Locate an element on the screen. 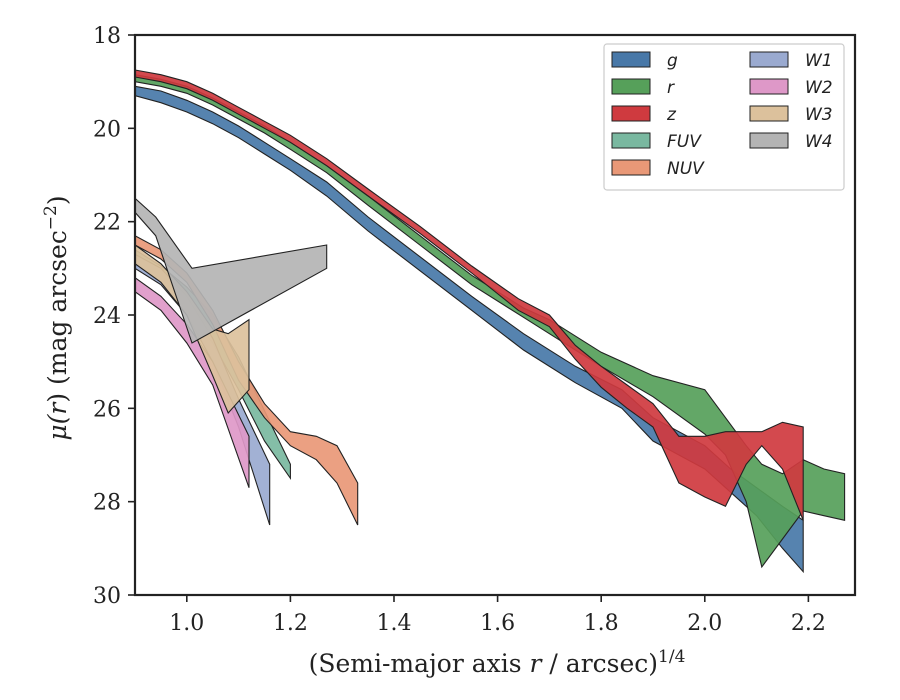  legend-label-w1: W1 is located at coordinates (819, 61).